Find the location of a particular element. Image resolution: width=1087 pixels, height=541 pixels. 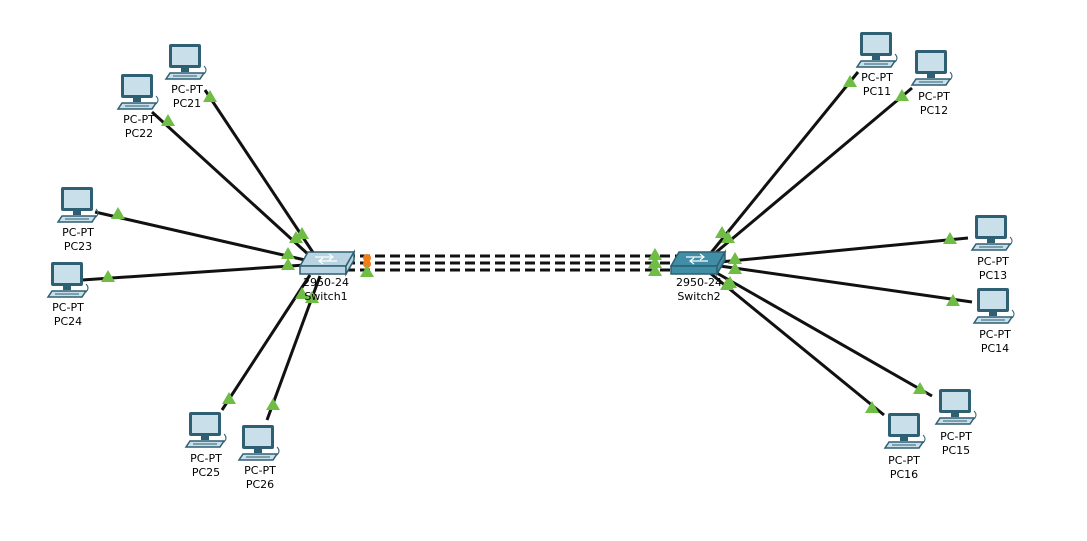

trunk-1-switch2-status is located at coordinates (655, 254).